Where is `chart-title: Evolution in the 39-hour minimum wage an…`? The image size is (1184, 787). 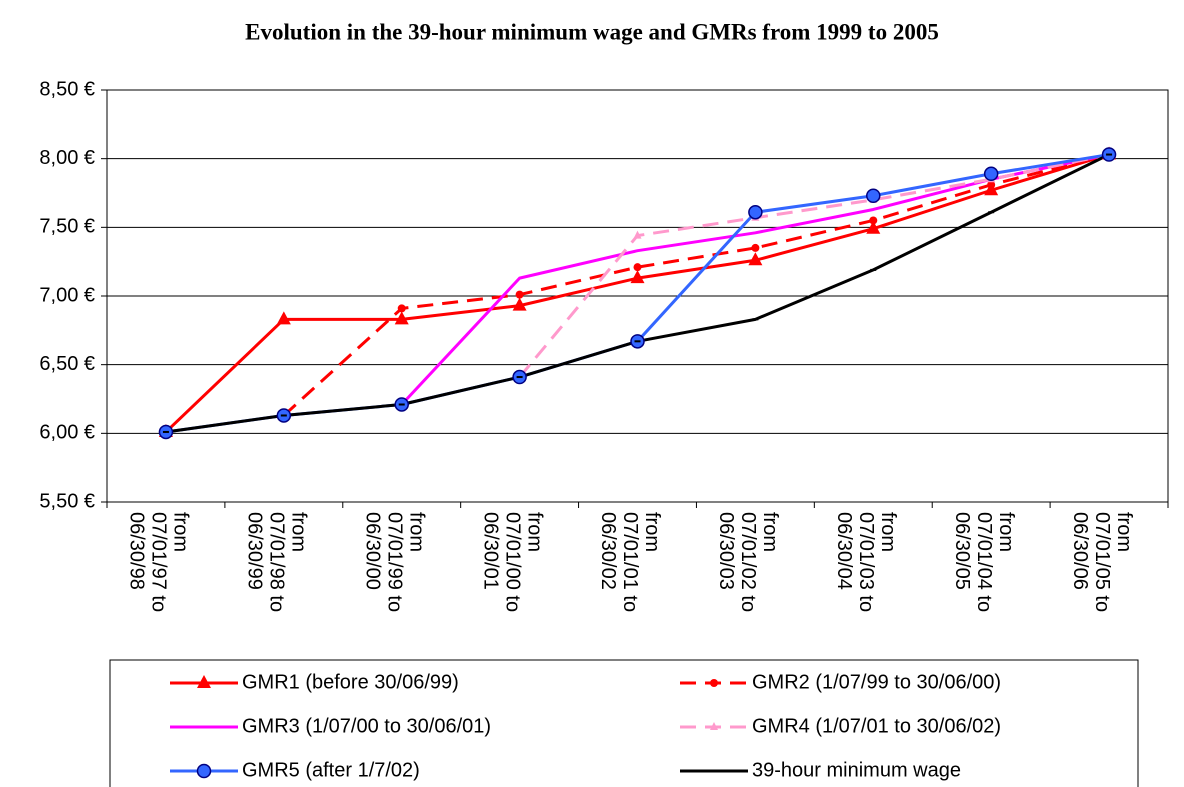
chart-title: Evolution in the 39-hour minimum wage an… is located at coordinates (592, 31).